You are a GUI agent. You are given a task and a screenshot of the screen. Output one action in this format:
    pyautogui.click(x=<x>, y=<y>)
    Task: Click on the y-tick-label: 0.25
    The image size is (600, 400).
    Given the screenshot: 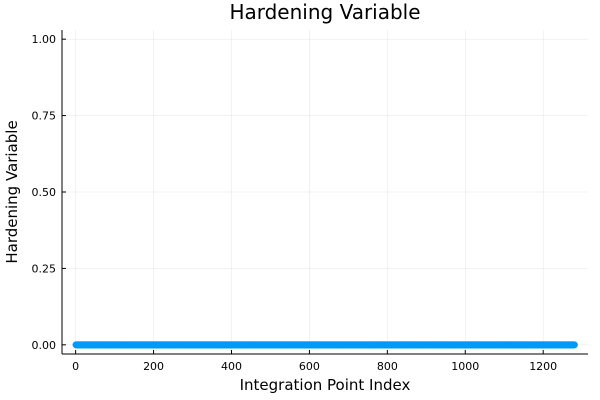 What is the action you would take?
    pyautogui.click(x=44, y=268)
    